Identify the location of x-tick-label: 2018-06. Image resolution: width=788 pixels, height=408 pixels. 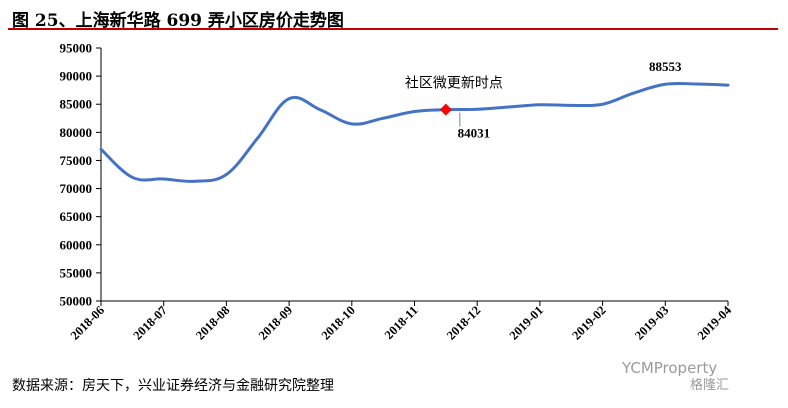
(87, 322).